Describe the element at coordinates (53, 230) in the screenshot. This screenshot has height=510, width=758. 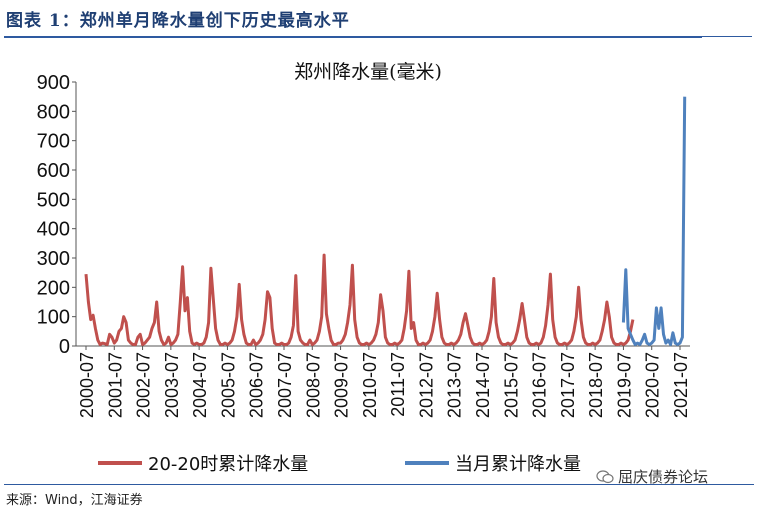
I see `y-tick-label: 400` at that location.